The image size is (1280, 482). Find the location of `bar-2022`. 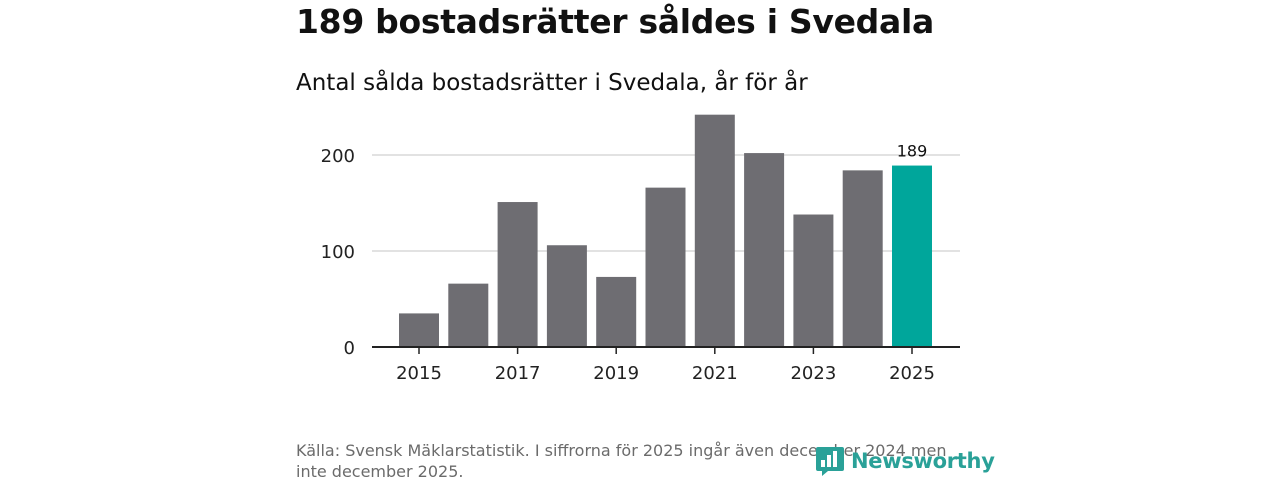

bar-2022 is located at coordinates (764, 250).